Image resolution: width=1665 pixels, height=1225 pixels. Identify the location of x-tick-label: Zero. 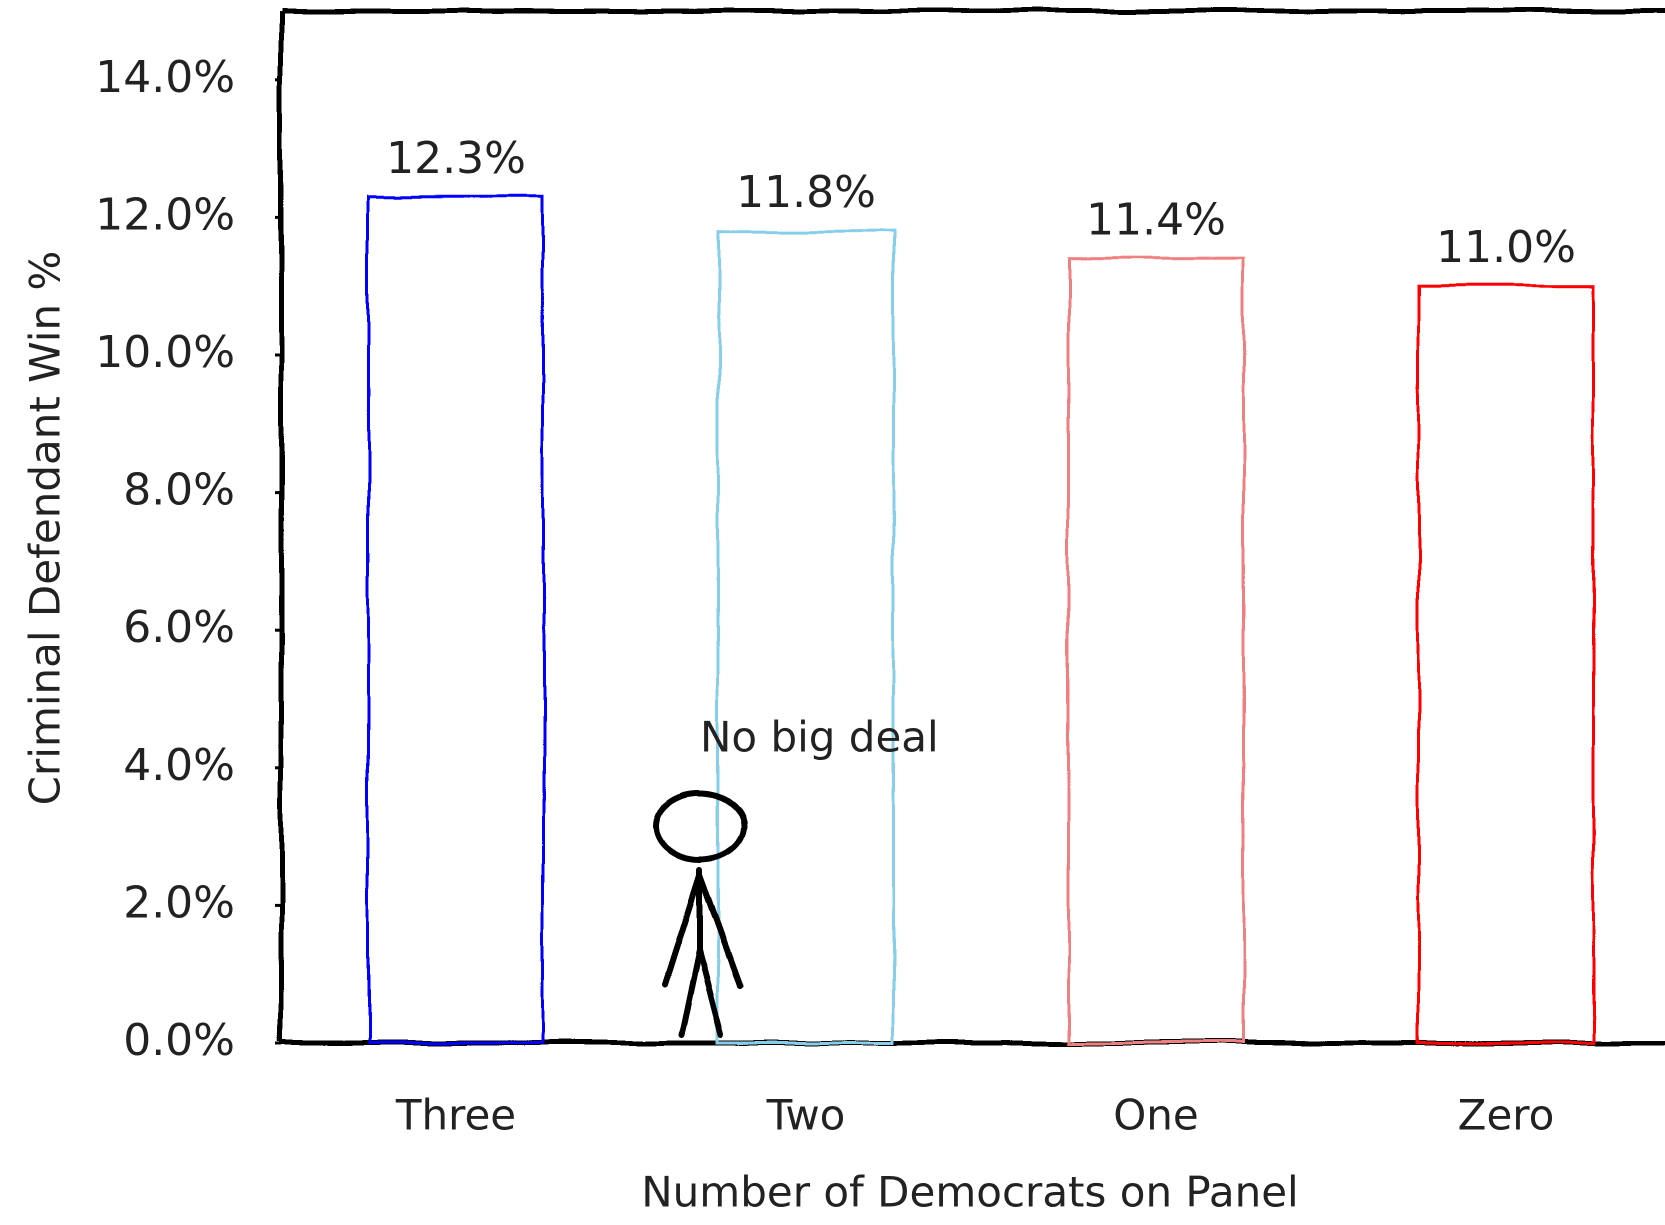
(1506, 1115).